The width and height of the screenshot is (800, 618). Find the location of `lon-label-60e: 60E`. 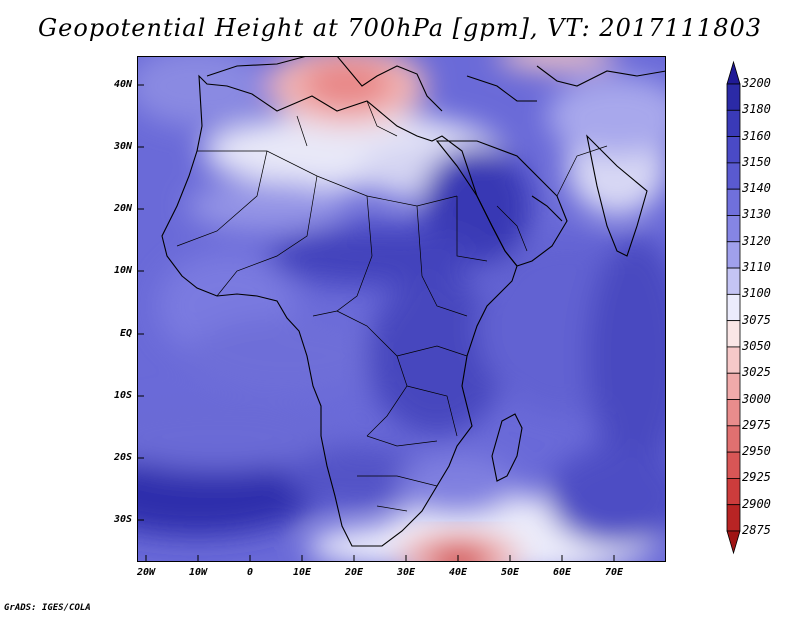

lon-label-60e: 60E is located at coordinates (562, 572).